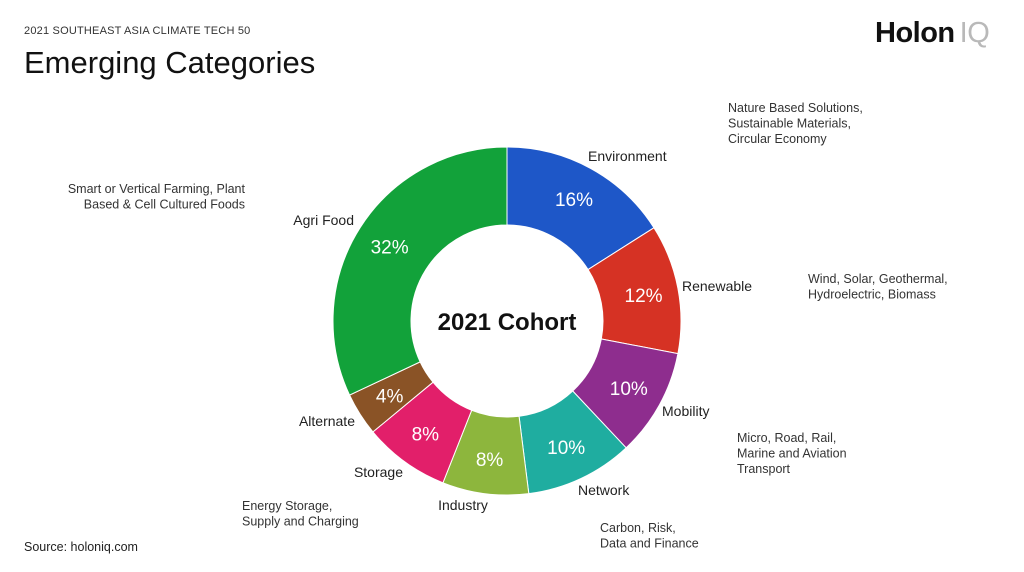 This screenshot has height=572, width=1024. Describe the element at coordinates (627, 156) in the screenshot. I see `category-label-environment: Environment` at that location.